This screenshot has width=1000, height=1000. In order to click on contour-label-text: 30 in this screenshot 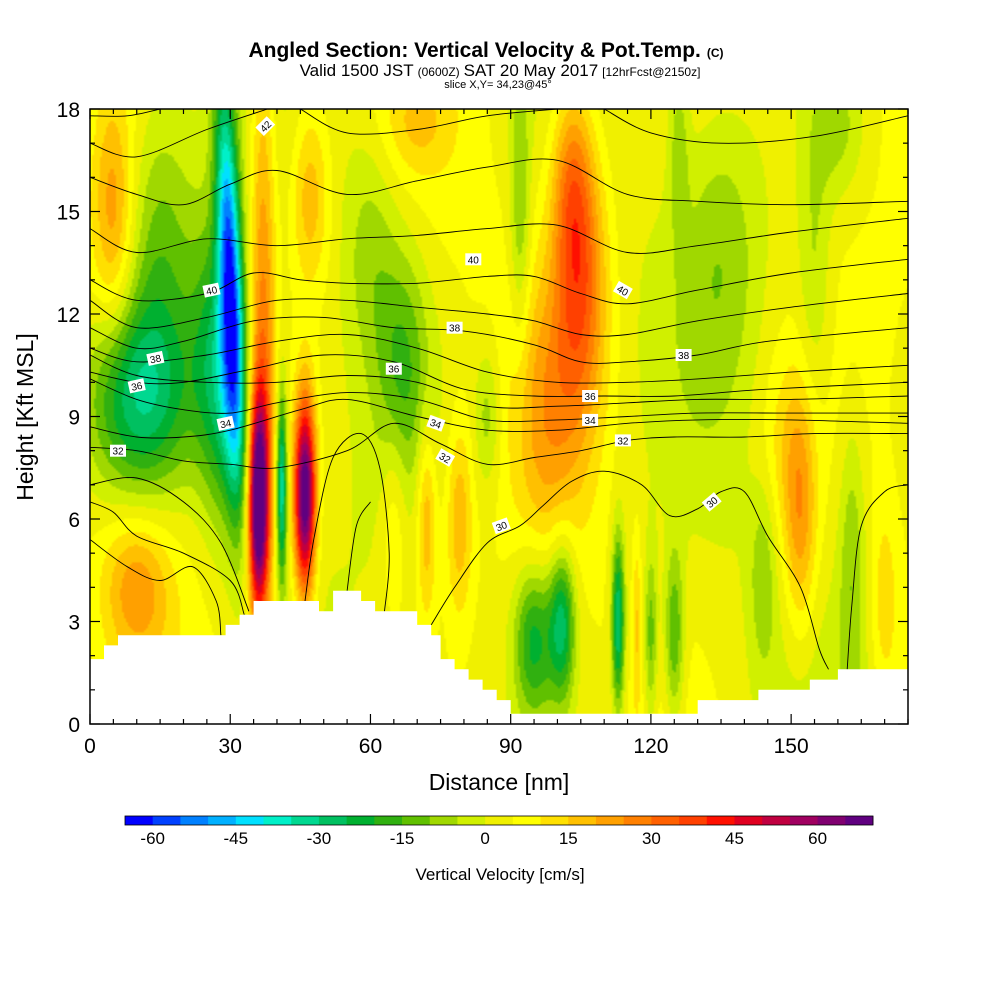, I will do `click(502, 527)`.